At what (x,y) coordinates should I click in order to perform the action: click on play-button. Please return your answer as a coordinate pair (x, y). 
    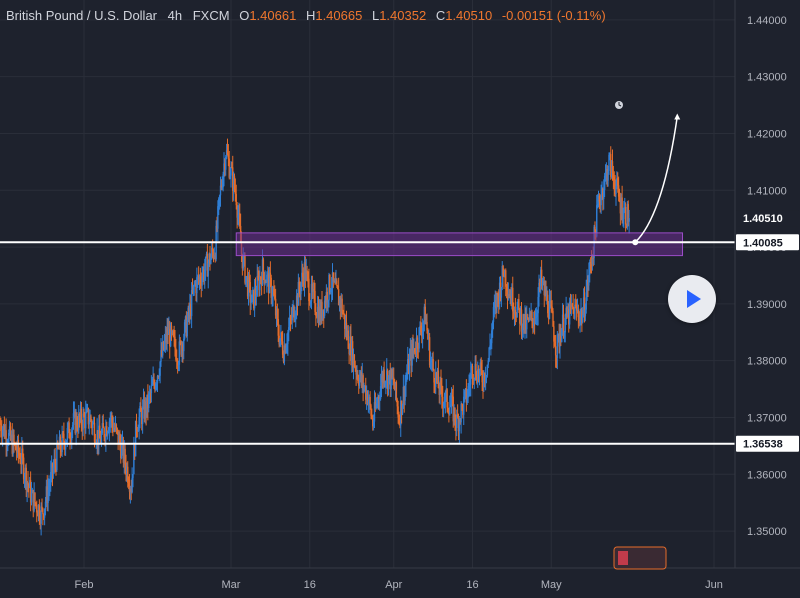
    Looking at the image, I should click on (692, 299).